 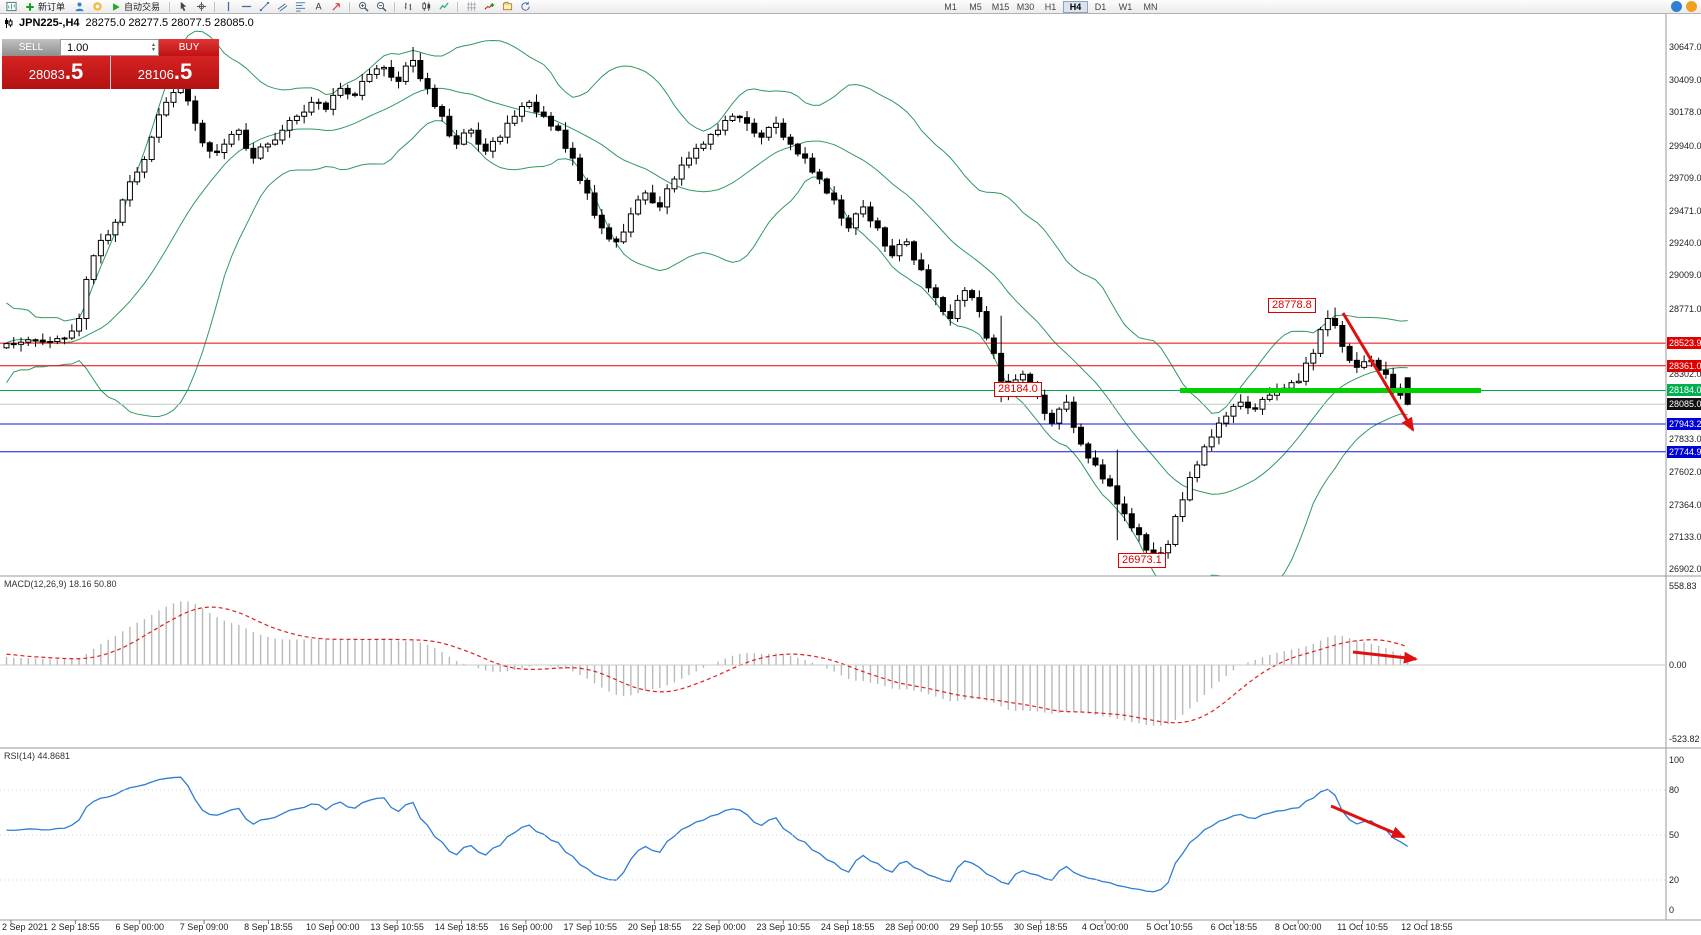 I want to click on price-axis-label: 29009.0, so click(x=1685, y=275).